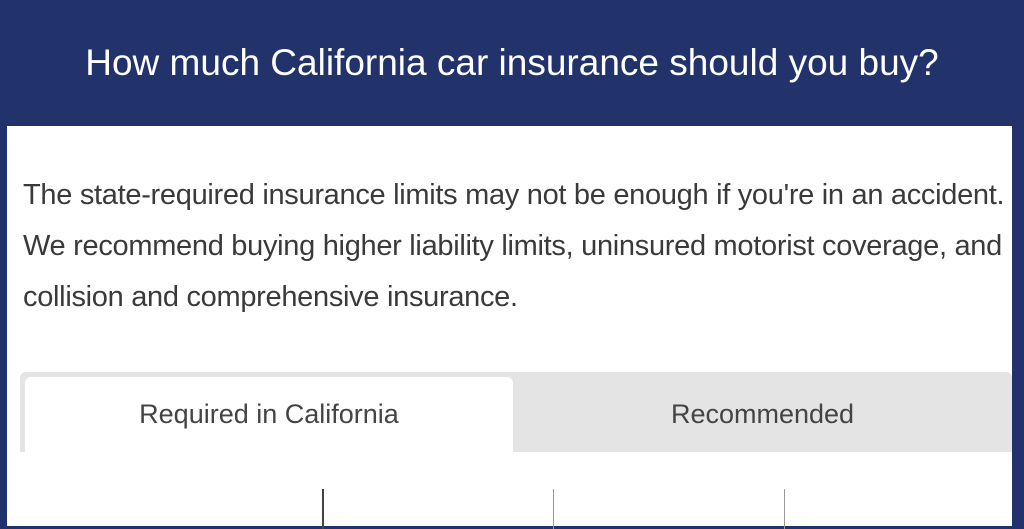  I want to click on tab-recommended: Recommended, so click(762, 414).